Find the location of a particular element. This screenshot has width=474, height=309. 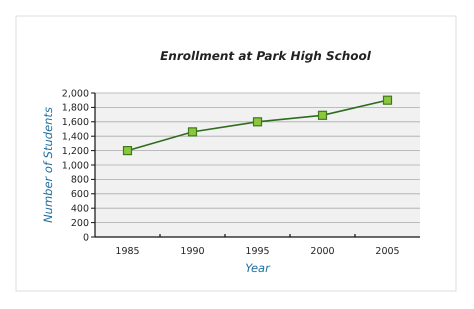

chart-title: Enrollment at Park High School is located at coordinates (266, 56).